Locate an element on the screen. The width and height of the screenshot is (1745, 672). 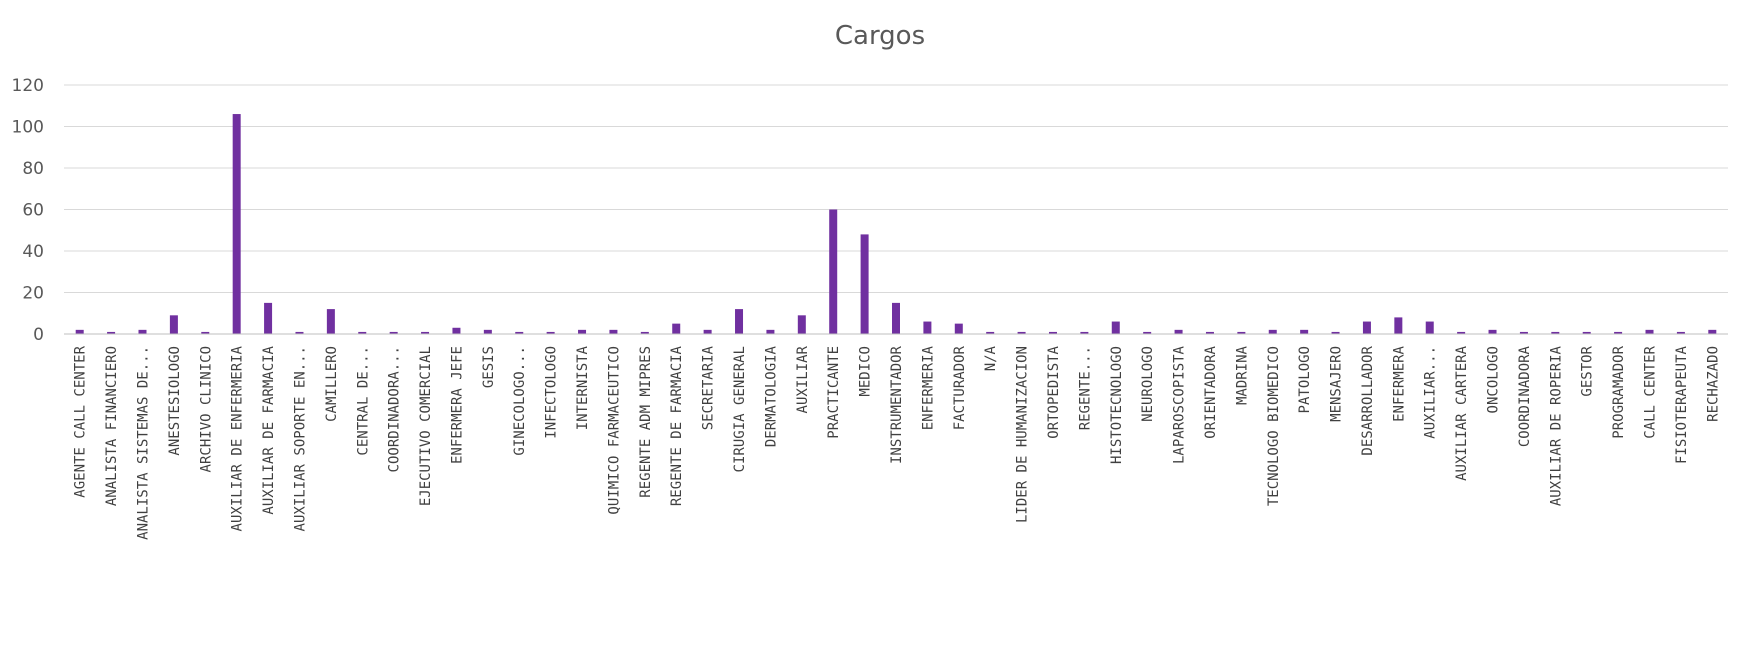
x-tick-label: HISTOTECNOLOGO is located at coordinates (1117, 405).